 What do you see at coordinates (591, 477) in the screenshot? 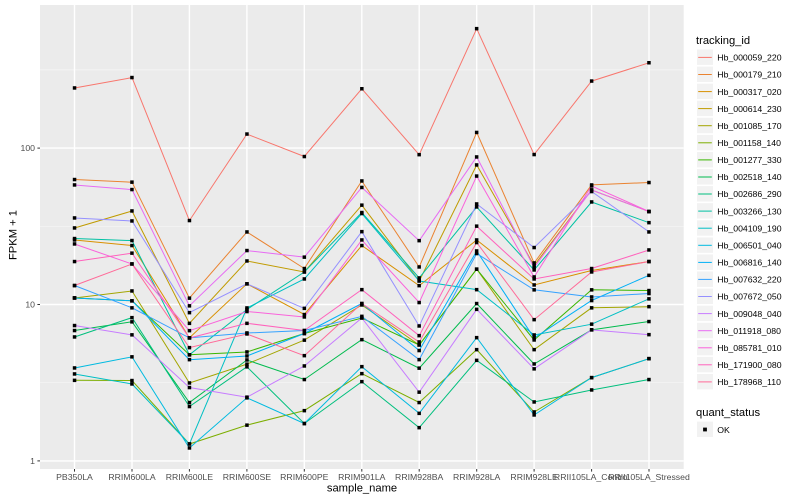
I see `svg-text: RRII105LA_Control` at bounding box center [591, 477].